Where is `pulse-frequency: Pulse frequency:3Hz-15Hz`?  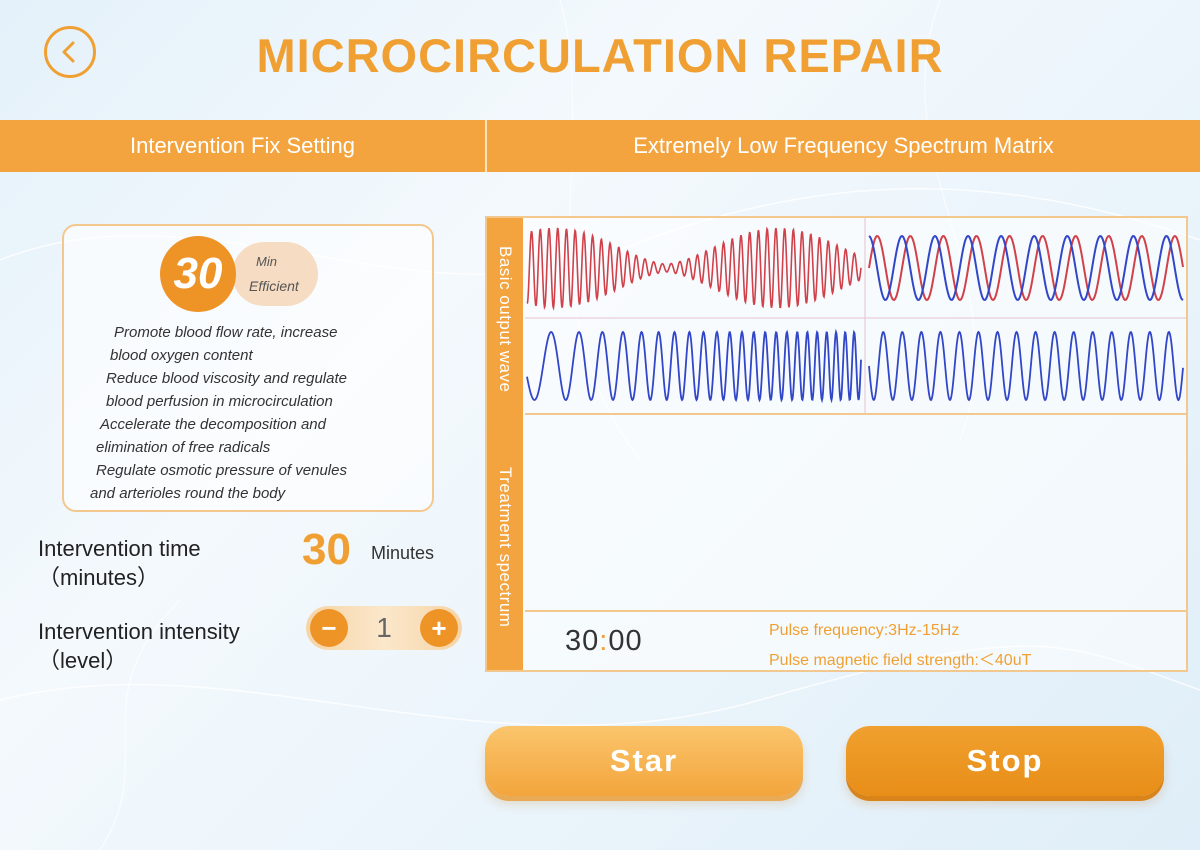
pulse-frequency: Pulse frequency:3Hz-15Hz is located at coordinates (864, 630).